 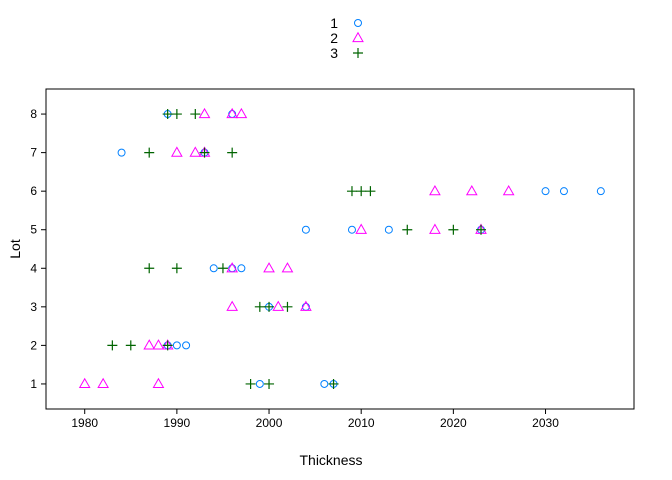 I want to click on legend-item-3: 3, so click(x=346, y=53).